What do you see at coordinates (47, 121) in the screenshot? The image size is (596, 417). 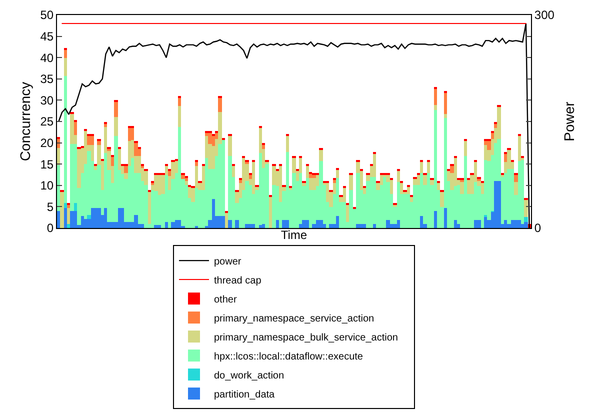 I see `y-tick-label: 25` at bounding box center [47, 121].